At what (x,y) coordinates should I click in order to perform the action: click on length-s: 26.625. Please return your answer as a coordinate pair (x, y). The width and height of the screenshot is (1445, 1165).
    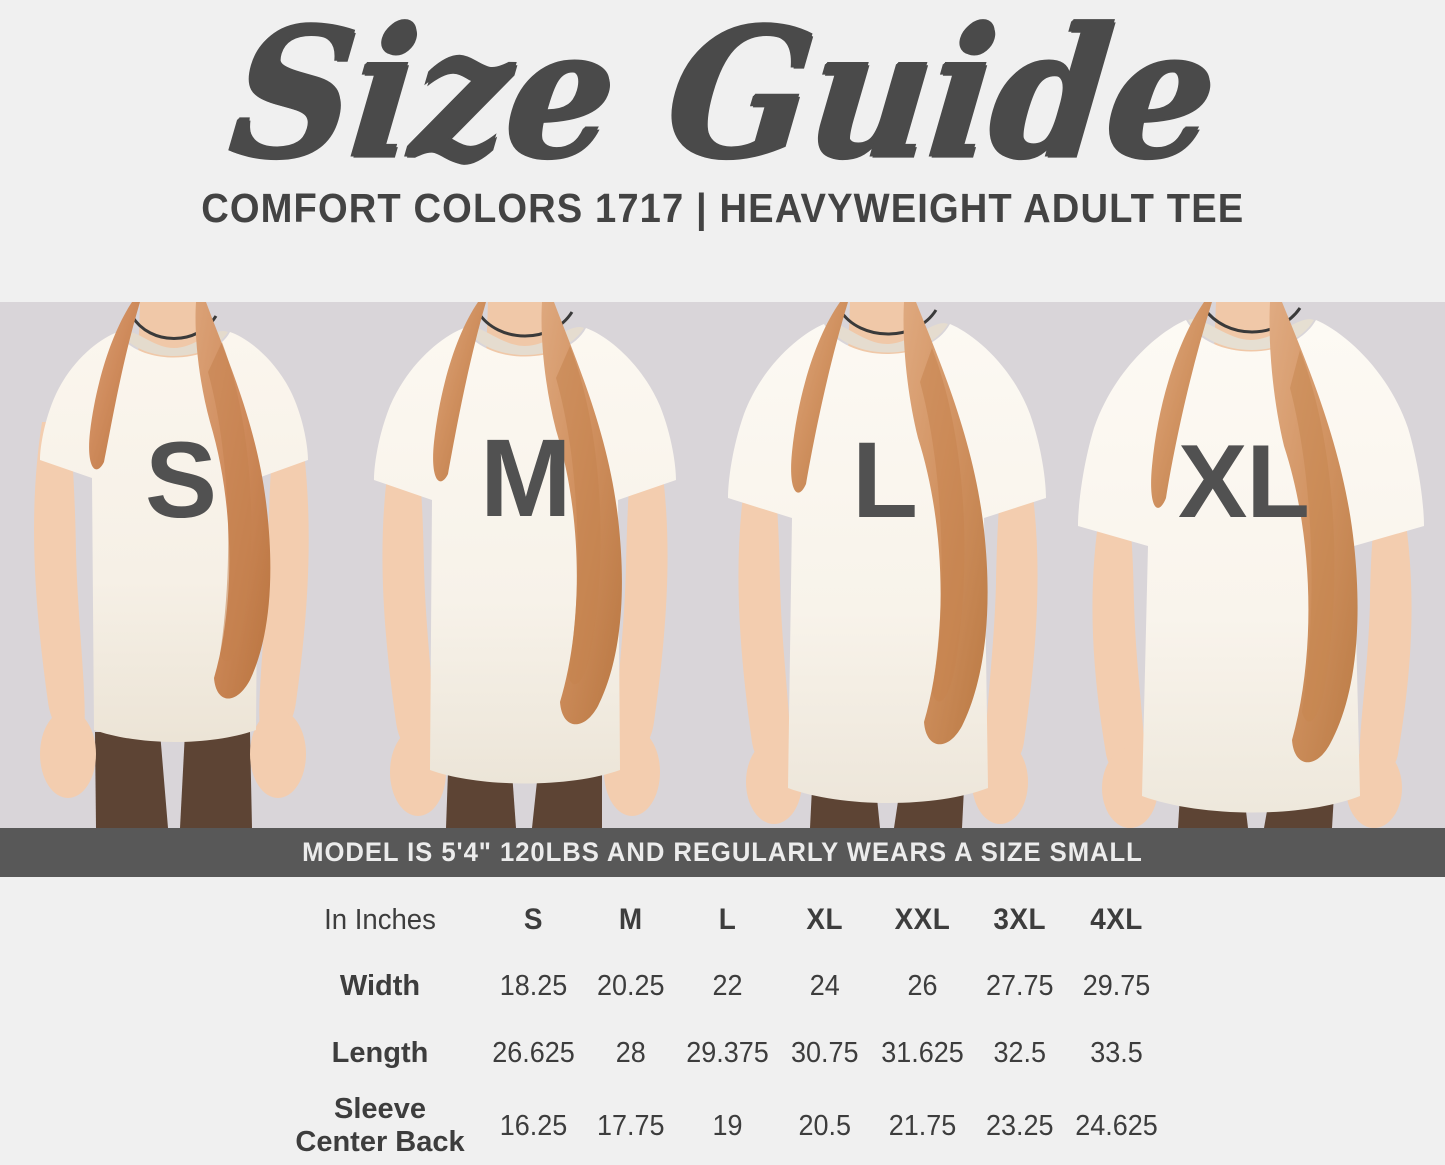
    Looking at the image, I should click on (533, 1053).